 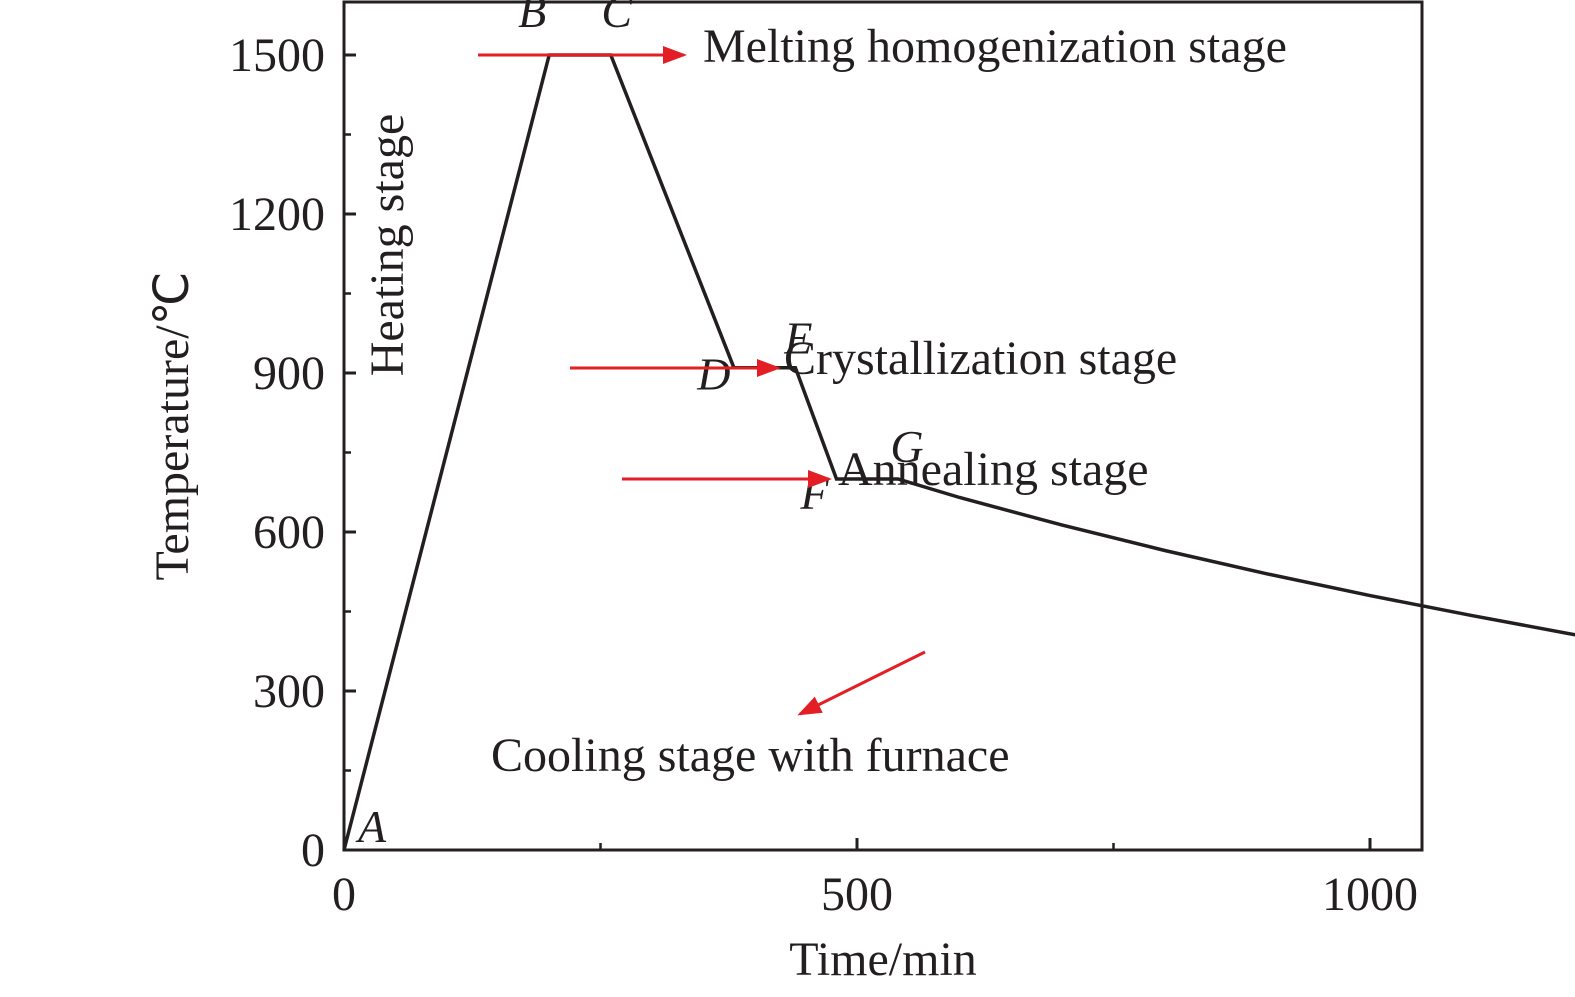 What do you see at coordinates (814, 493) in the screenshot?
I see `point-label-f: F` at bounding box center [814, 493].